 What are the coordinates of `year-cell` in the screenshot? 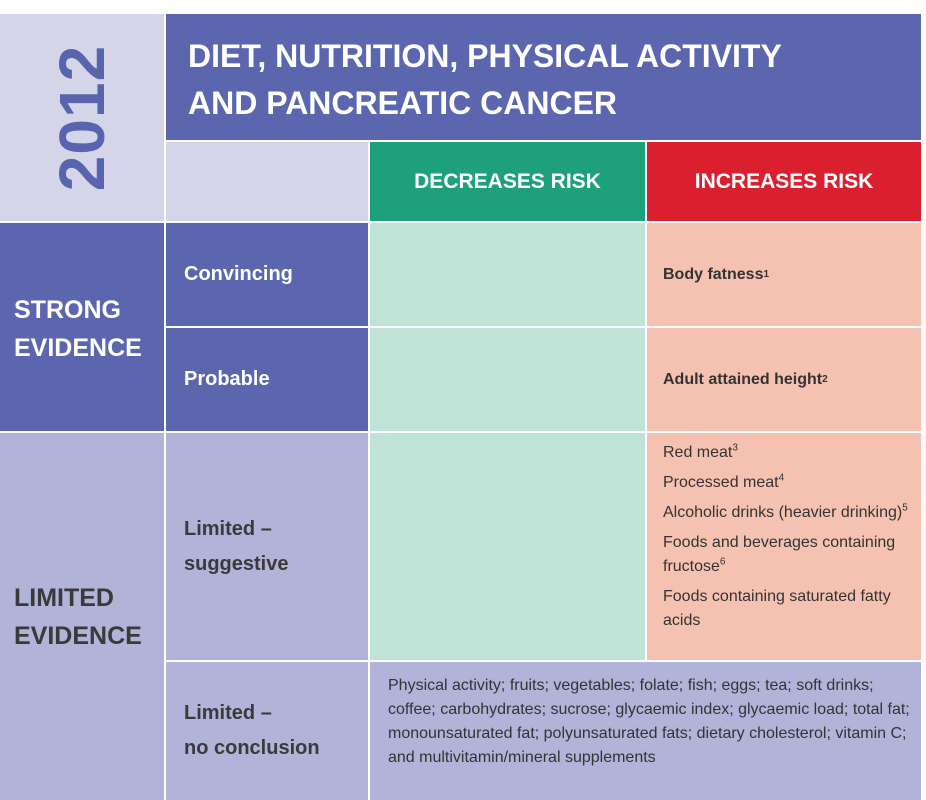 It's located at (82, 117).